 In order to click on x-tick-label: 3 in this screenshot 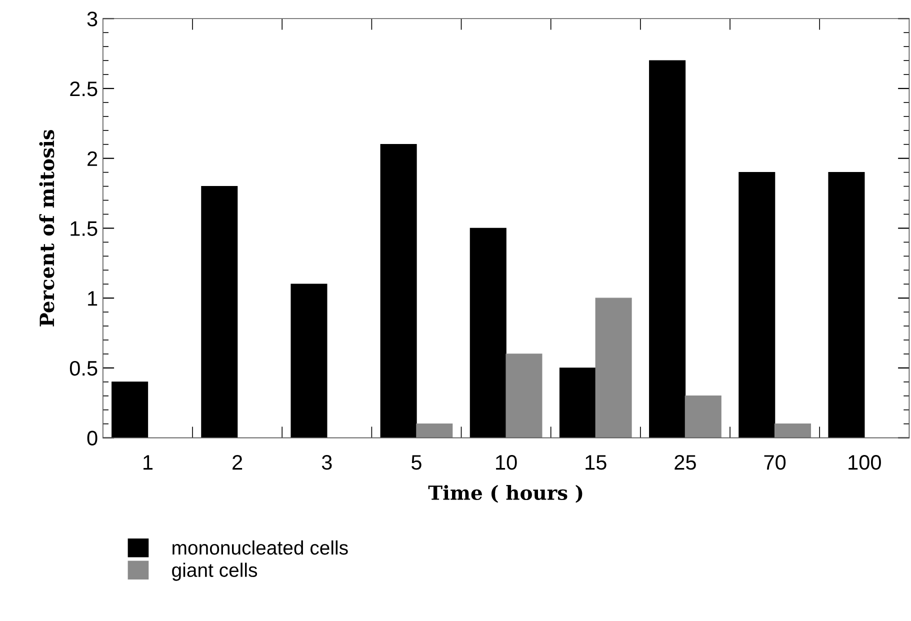, I will do `click(327, 462)`.